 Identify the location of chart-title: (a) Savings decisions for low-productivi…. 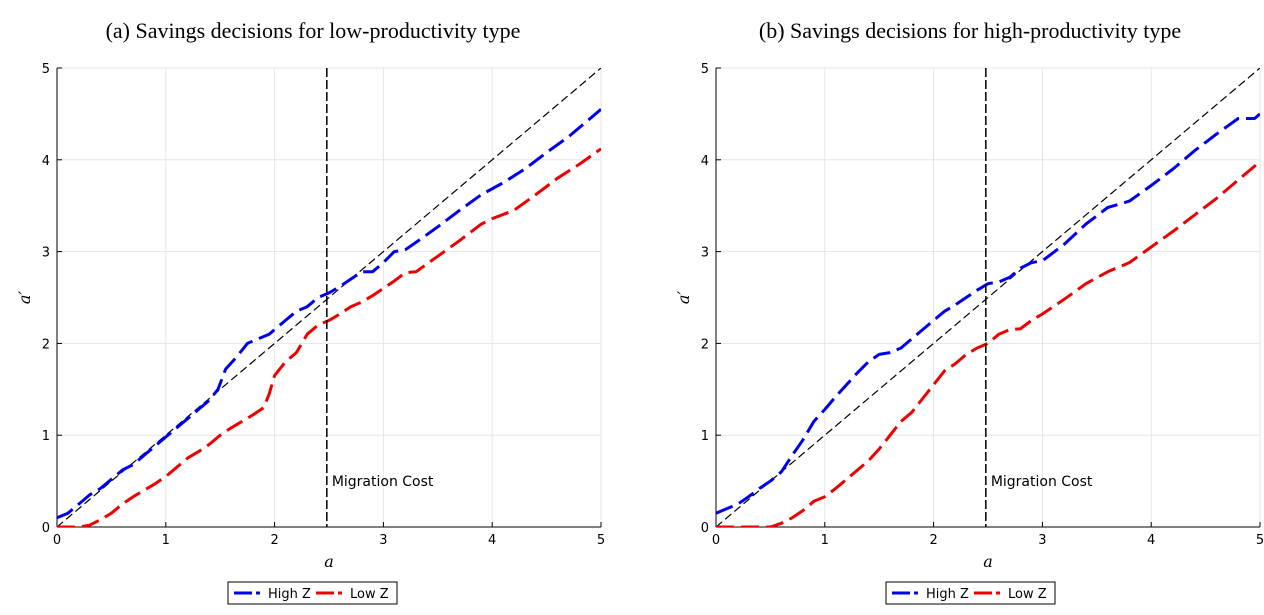
(313, 30).